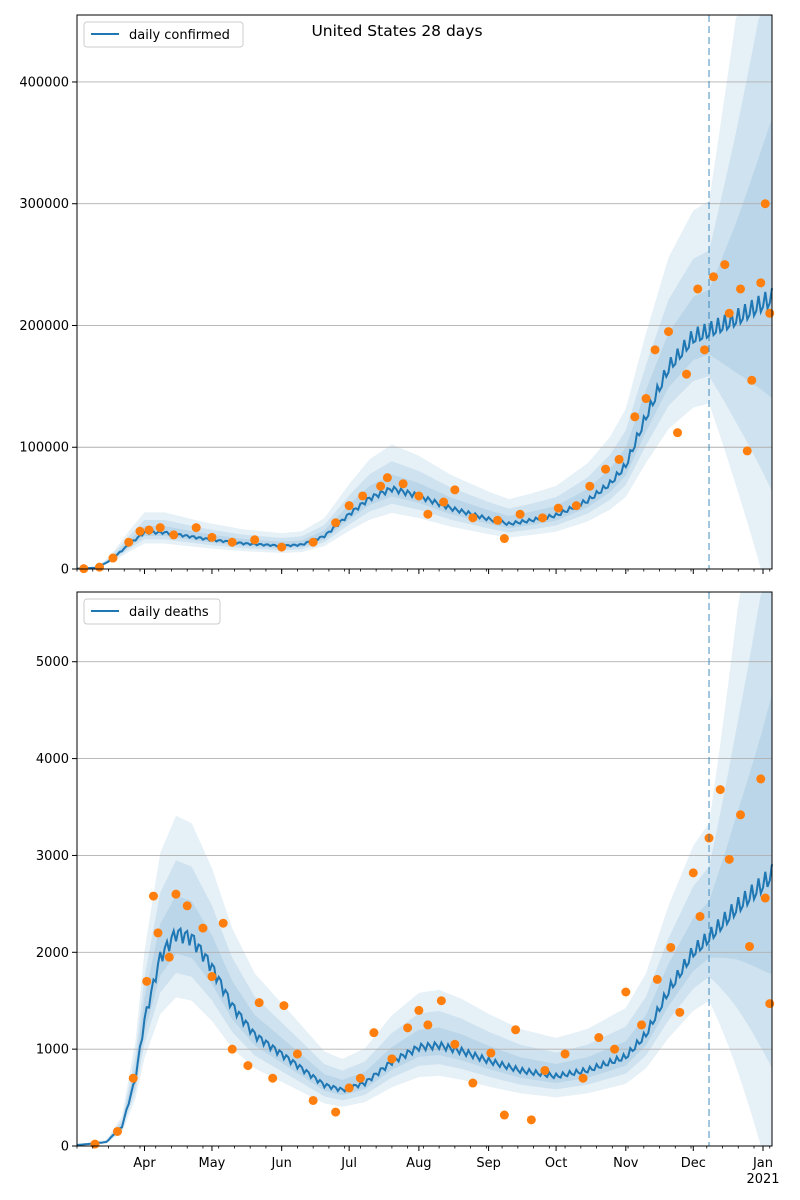 Image resolution: width=800 pixels, height=1200 pixels. I want to click on deaths-ytick-label-0: 0, so click(65, 1147).